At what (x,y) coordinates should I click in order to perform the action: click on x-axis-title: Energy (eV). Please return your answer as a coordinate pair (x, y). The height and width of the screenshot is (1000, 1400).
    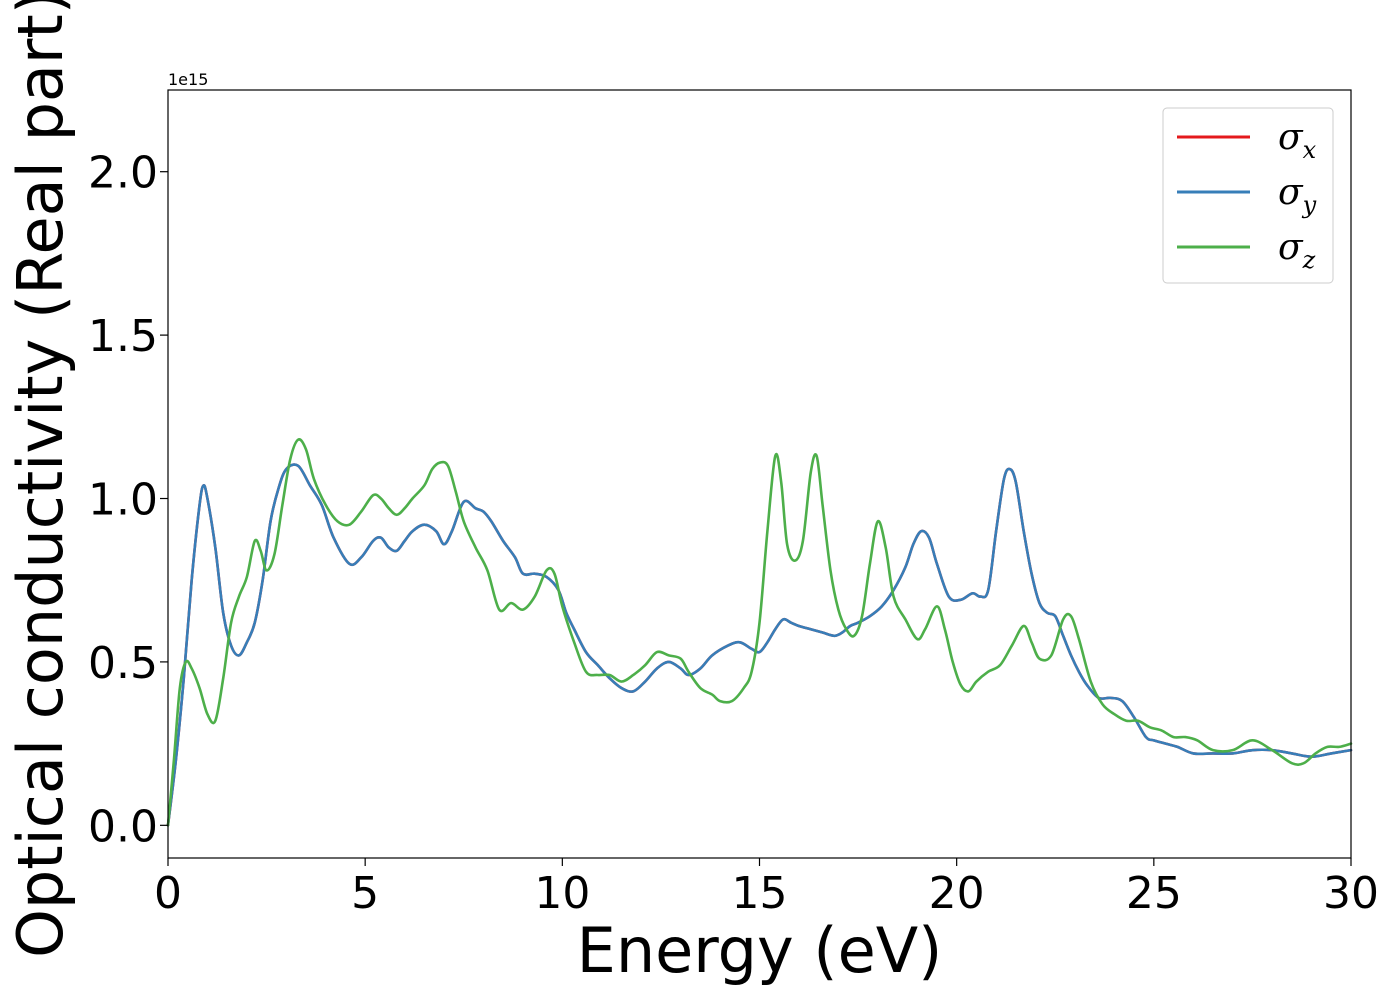
    Looking at the image, I should click on (760, 950).